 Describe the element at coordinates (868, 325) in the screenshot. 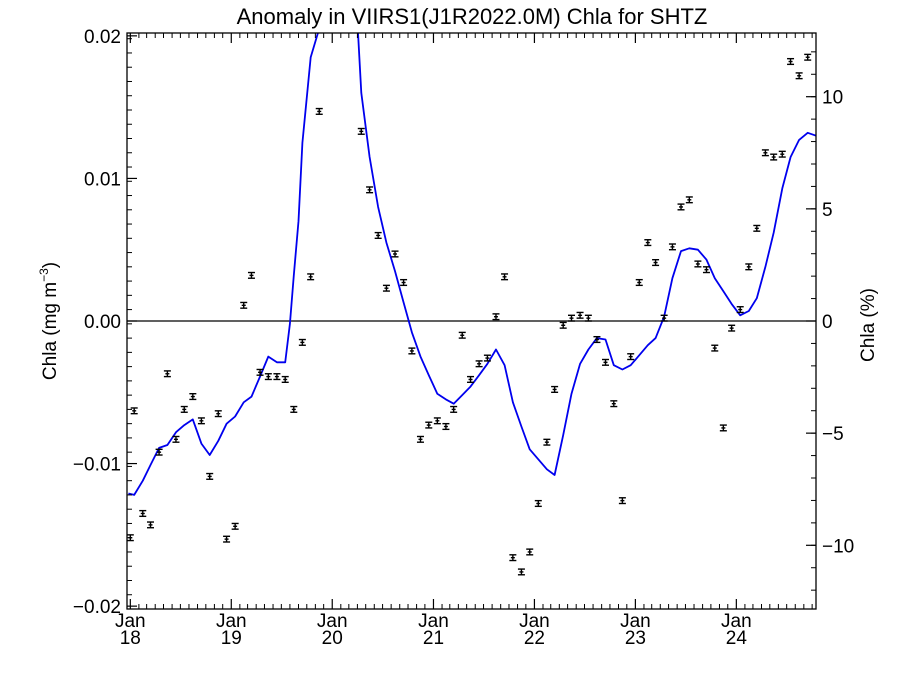

I see `y-axis-right-title: Chla (%)` at that location.